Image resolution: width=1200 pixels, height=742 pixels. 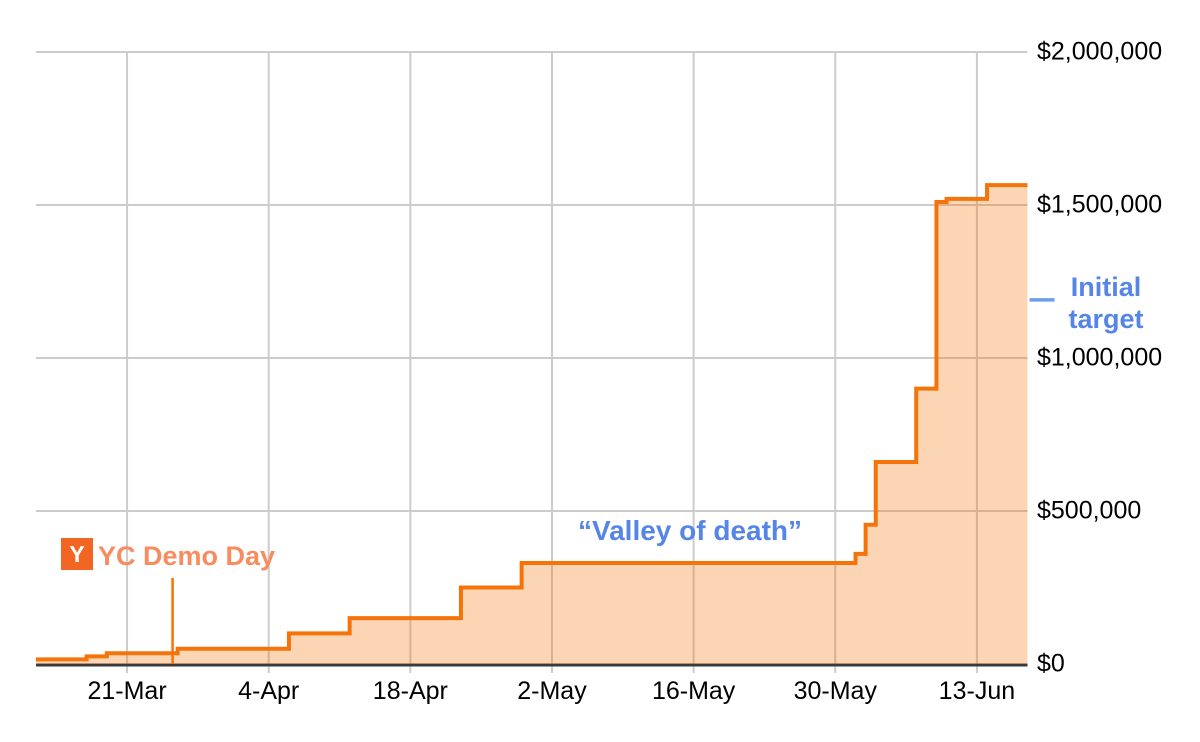 What do you see at coordinates (1089, 510) in the screenshot?
I see `y-axis-label: $500,000` at bounding box center [1089, 510].